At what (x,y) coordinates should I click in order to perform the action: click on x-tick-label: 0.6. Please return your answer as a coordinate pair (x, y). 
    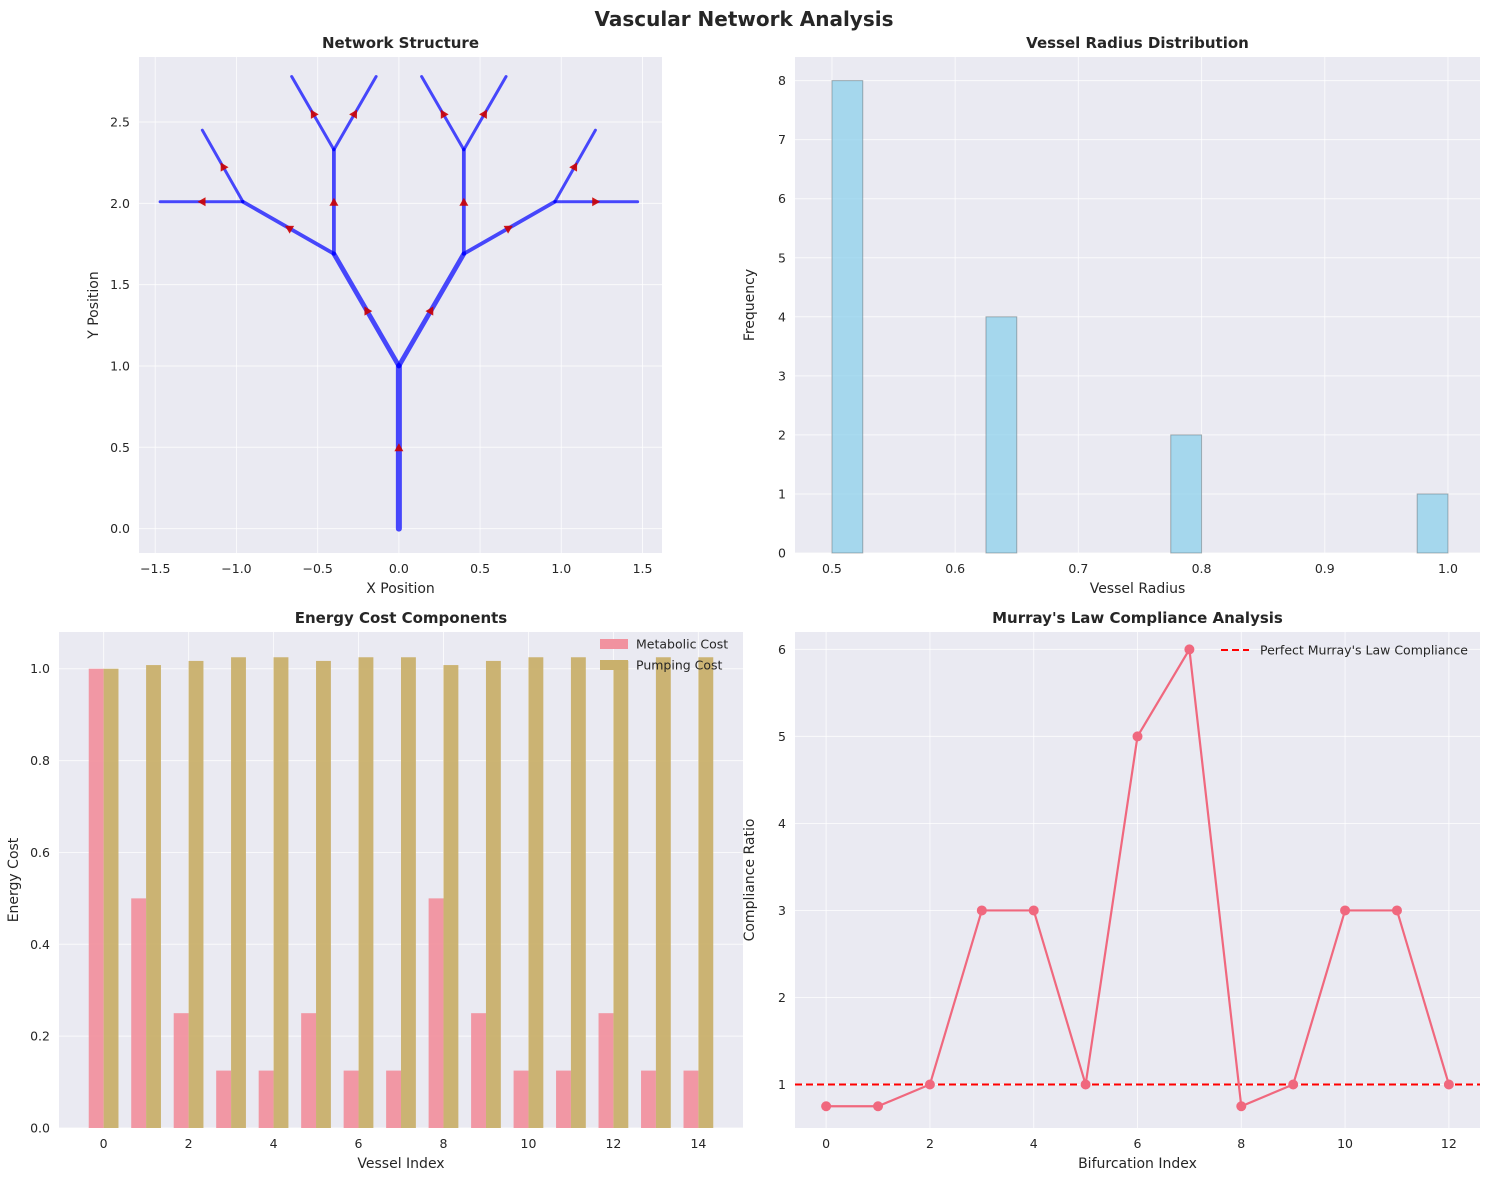
    Looking at the image, I should click on (955, 568).